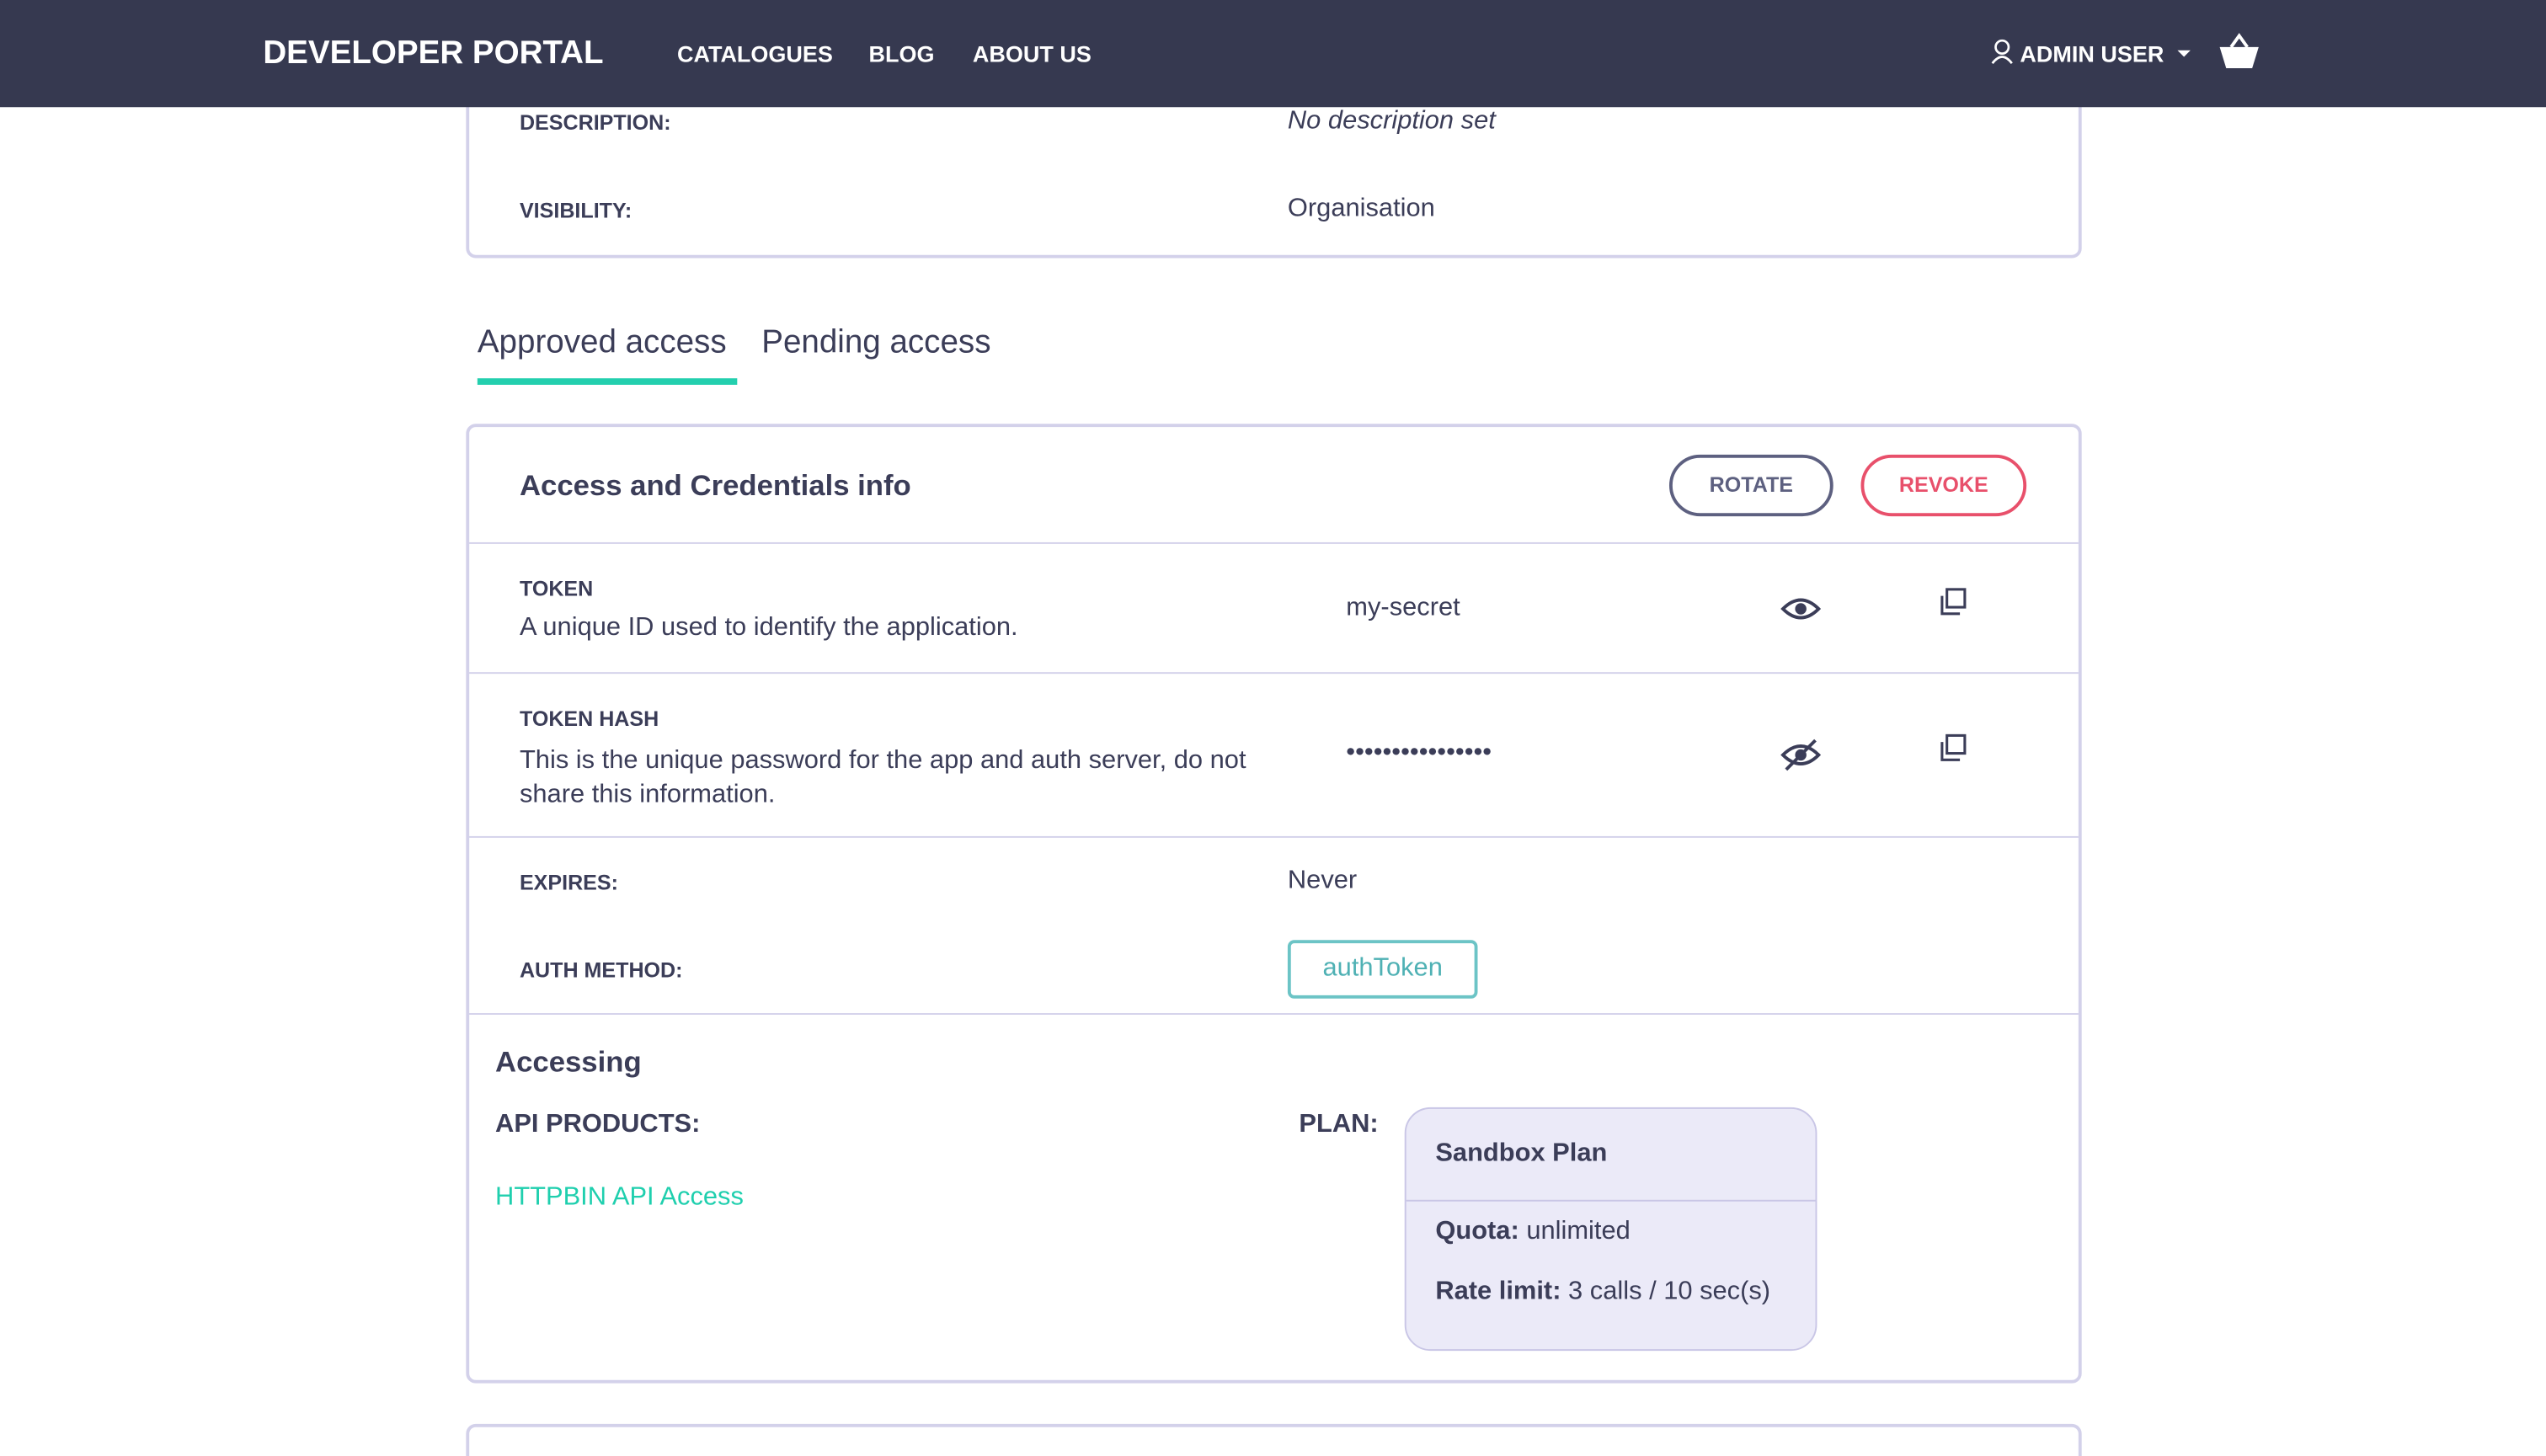 This screenshot has width=2546, height=1456. Describe the element at coordinates (1032, 53) in the screenshot. I see `nav-link: ABOUT US` at that location.